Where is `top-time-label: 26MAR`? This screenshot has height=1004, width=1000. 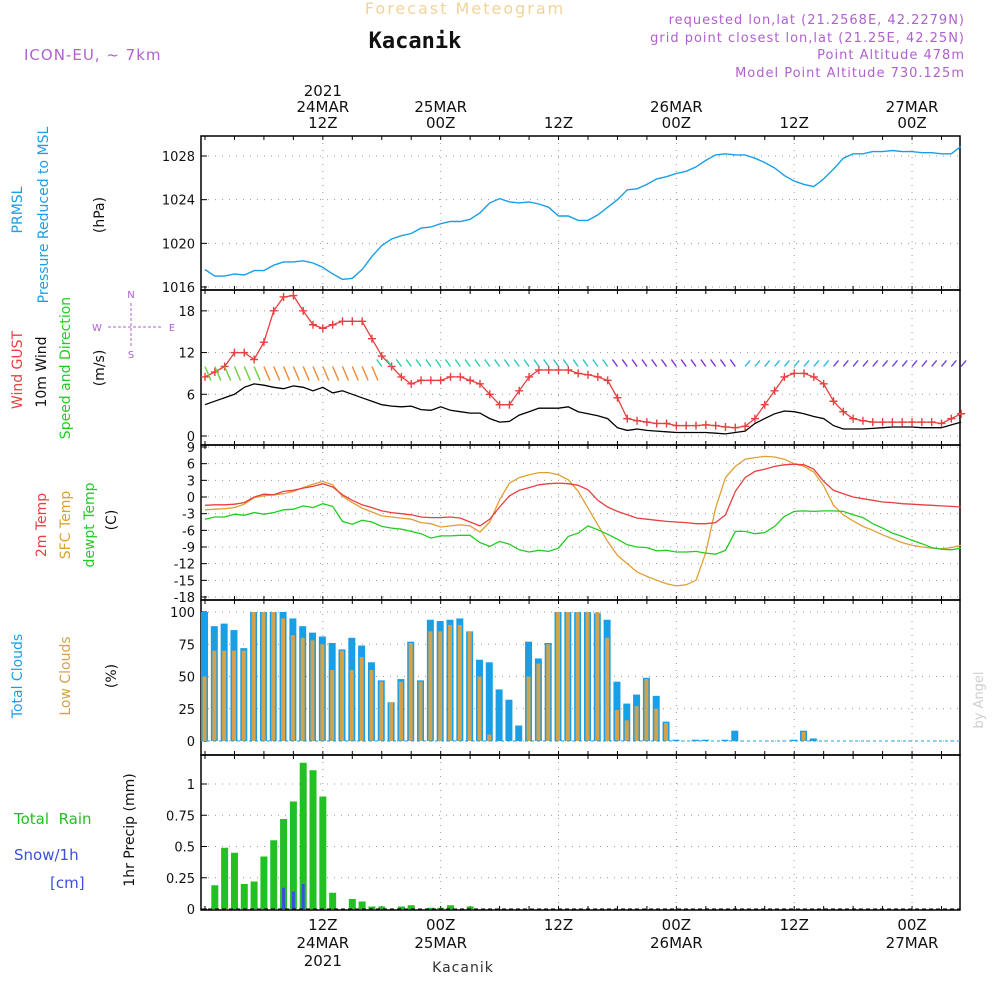
top-time-label: 26MAR is located at coordinates (676, 107).